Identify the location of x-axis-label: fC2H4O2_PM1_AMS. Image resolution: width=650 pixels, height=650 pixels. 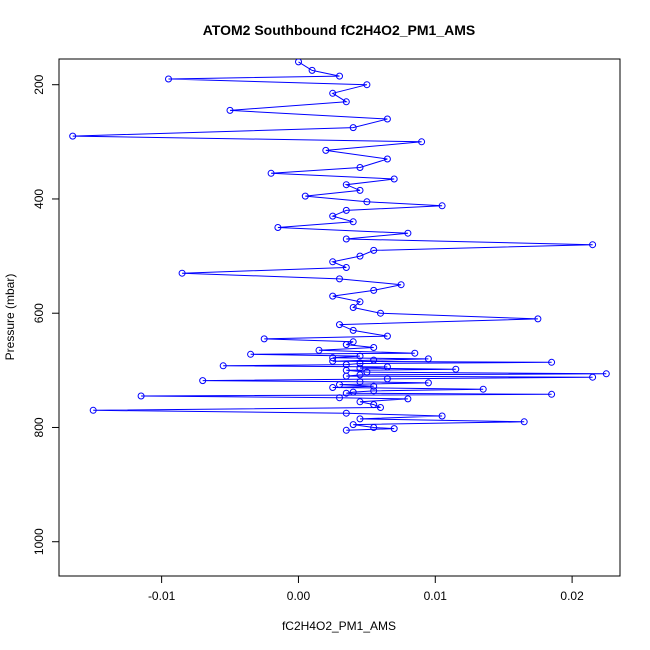
(339, 626).